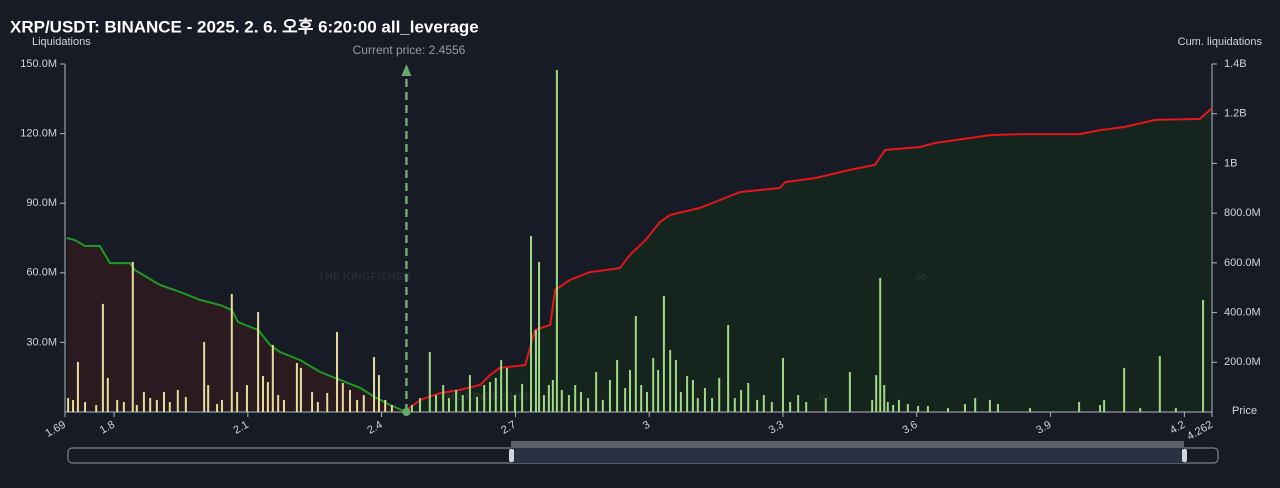  Describe the element at coordinates (1242, 263) in the screenshot. I see `y2-tick-label: 600.0M` at that location.